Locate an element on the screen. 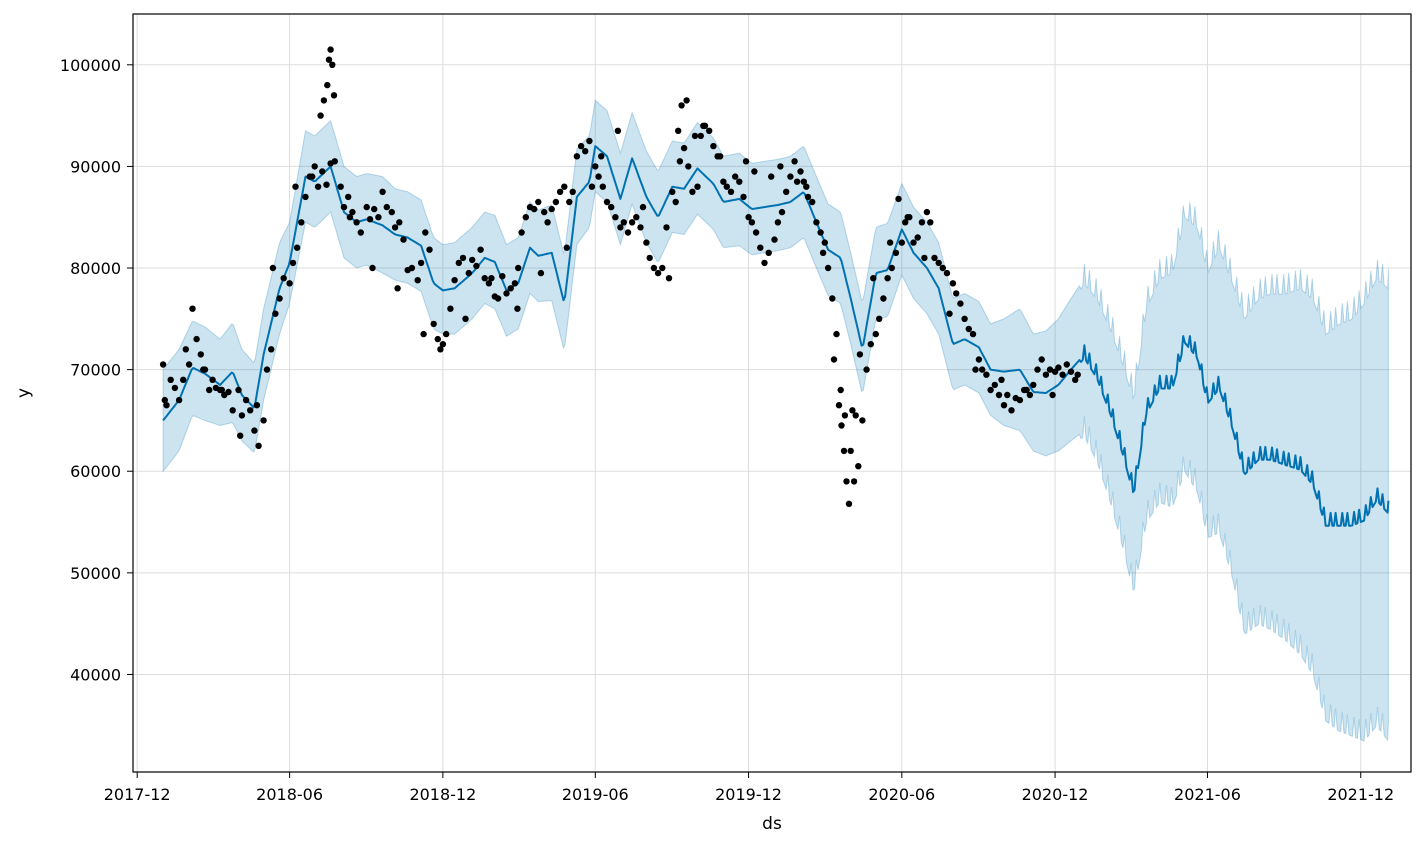  x-axis-label: ds is located at coordinates (772, 824).